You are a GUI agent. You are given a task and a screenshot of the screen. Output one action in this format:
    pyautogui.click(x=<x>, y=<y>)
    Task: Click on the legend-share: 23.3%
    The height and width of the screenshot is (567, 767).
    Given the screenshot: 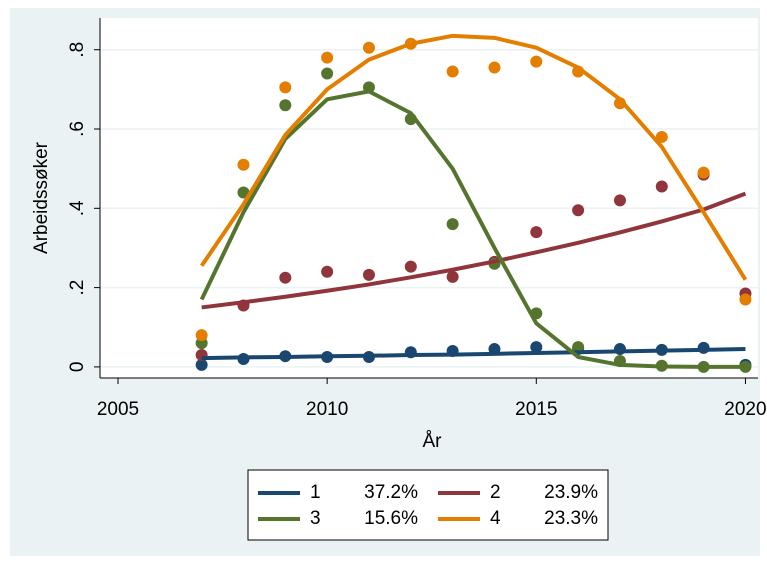 What is the action you would take?
    pyautogui.click(x=571, y=518)
    